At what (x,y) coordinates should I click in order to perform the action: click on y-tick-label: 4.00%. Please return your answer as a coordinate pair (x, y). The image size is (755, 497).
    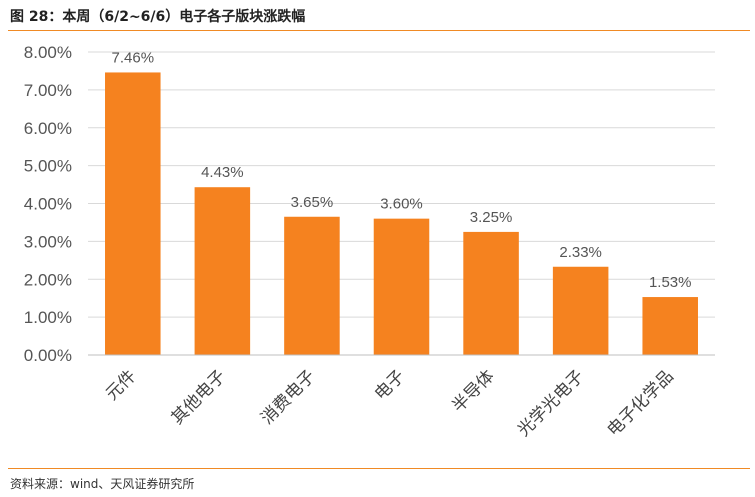
    Looking at the image, I should click on (48, 204).